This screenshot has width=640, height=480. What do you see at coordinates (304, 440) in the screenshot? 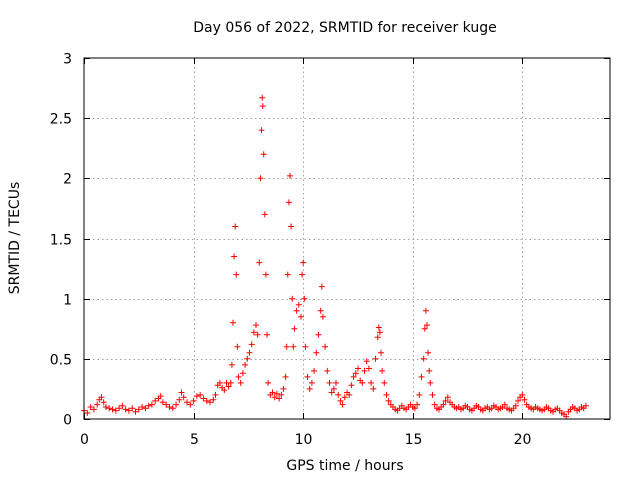
I see `x-tick-label: 10` at bounding box center [304, 440].